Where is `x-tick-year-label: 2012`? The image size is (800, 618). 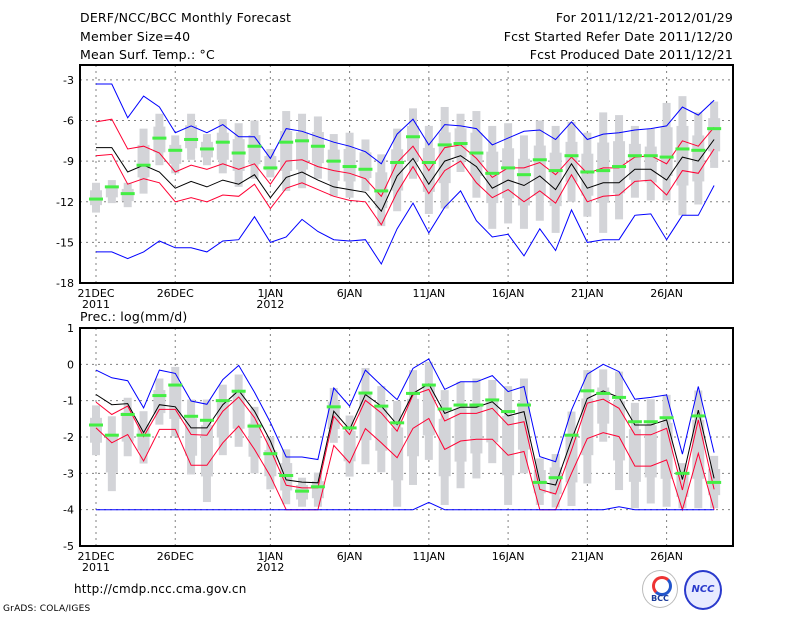
x-tick-year-label: 2012 is located at coordinates (270, 567).